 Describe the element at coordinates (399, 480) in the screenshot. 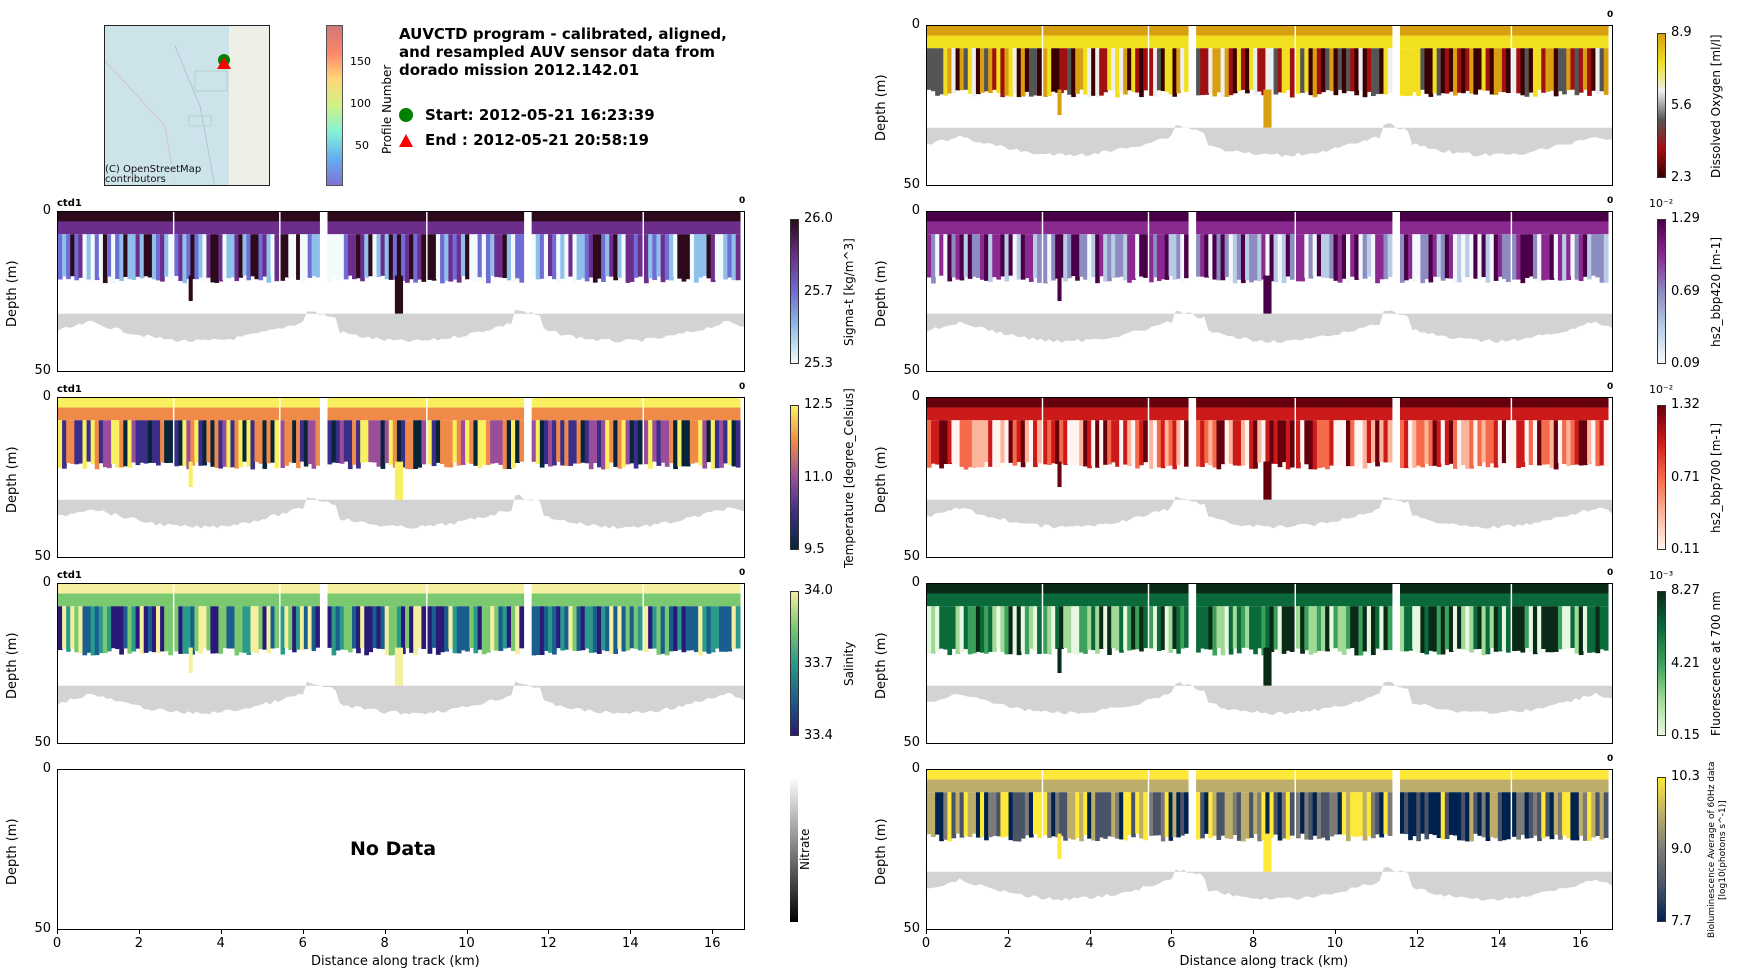

I see `deep-cast` at that location.